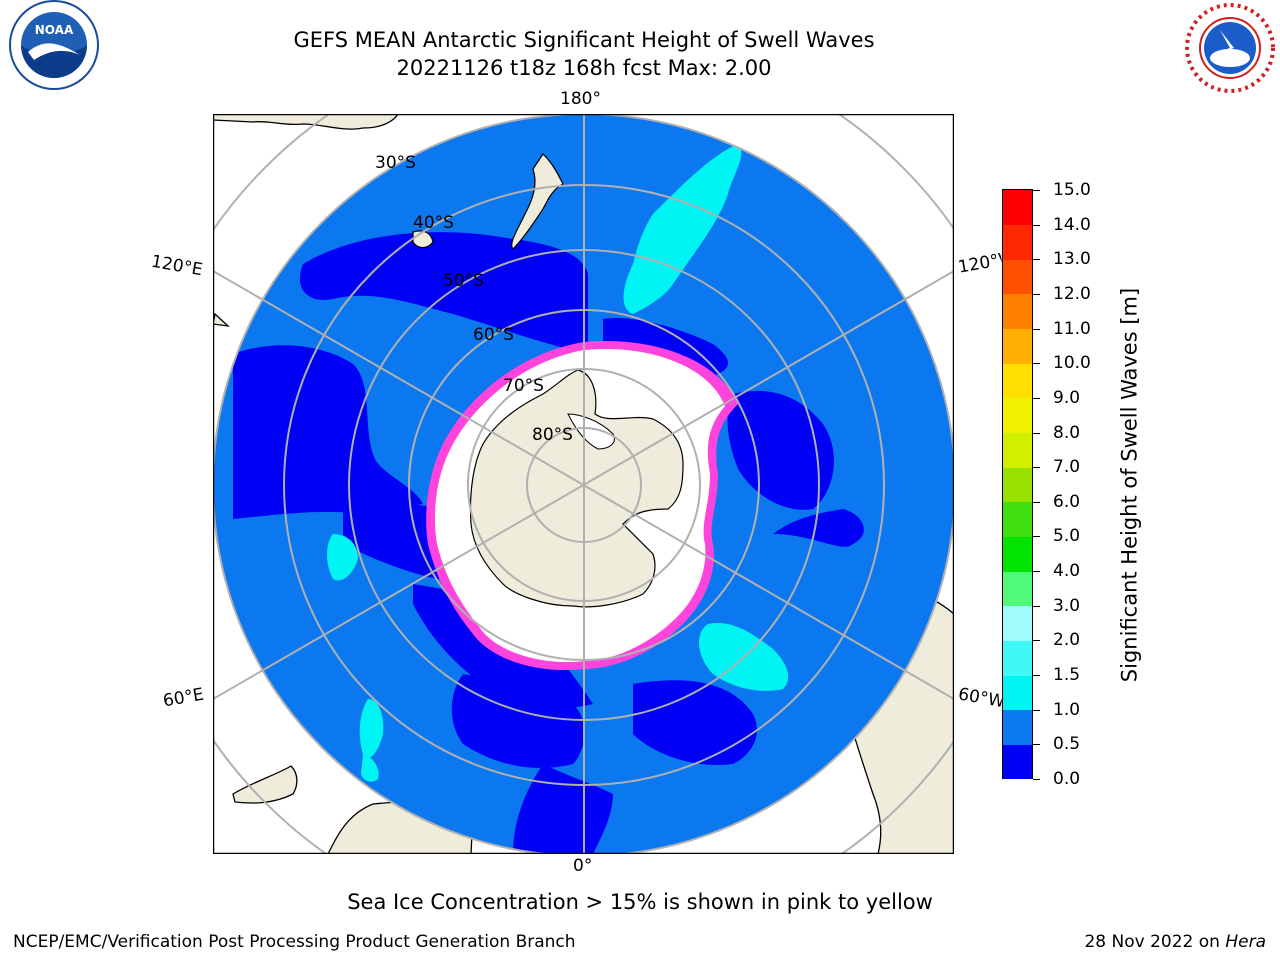  What do you see at coordinates (1067, 501) in the screenshot?
I see `colorbar-tick-label: 6.0` at bounding box center [1067, 501].